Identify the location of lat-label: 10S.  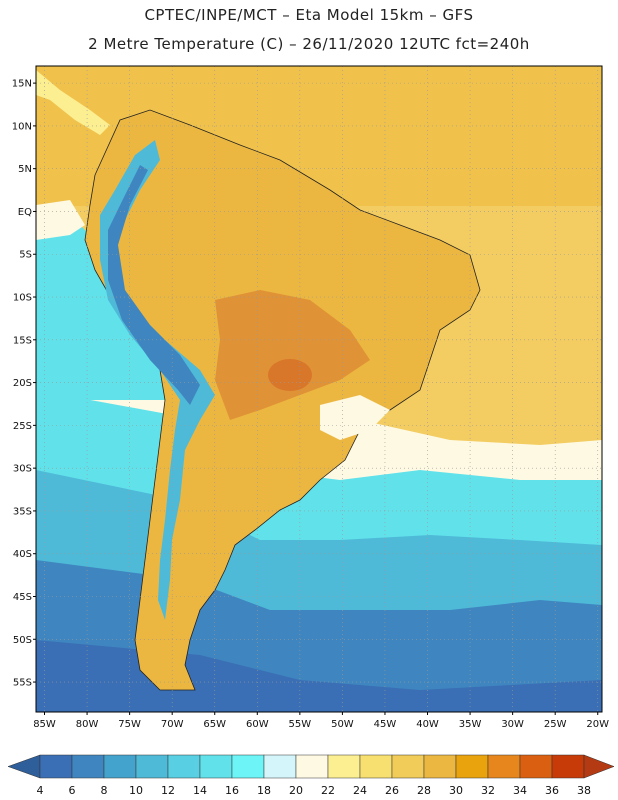
(22, 298).